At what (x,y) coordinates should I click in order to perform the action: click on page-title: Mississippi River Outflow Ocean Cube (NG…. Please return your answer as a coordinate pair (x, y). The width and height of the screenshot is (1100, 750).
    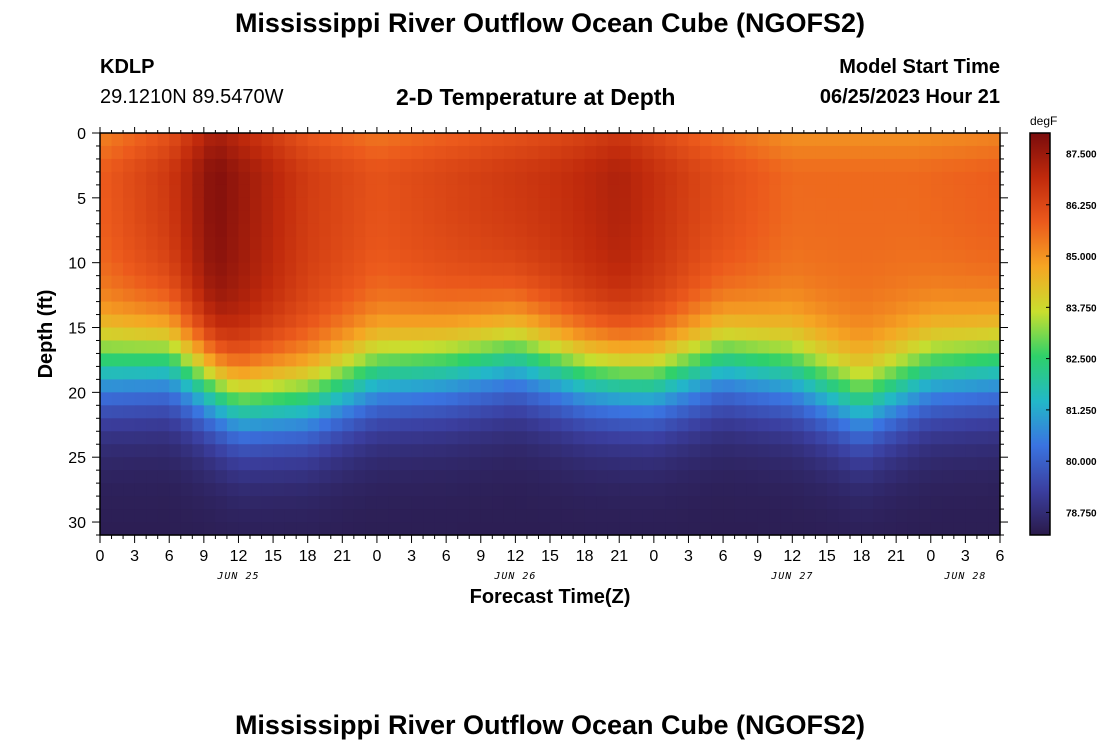
    Looking at the image, I should click on (550, 23).